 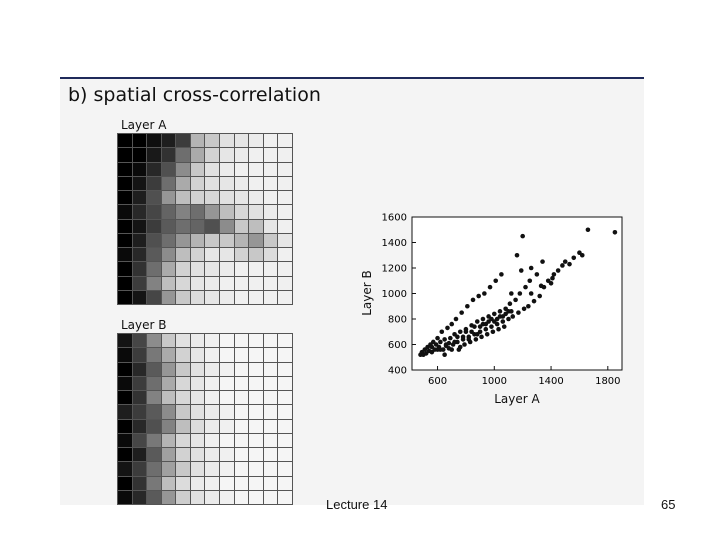 What do you see at coordinates (367, 293) in the screenshot?
I see `y-axis-label: Layer B` at bounding box center [367, 293].